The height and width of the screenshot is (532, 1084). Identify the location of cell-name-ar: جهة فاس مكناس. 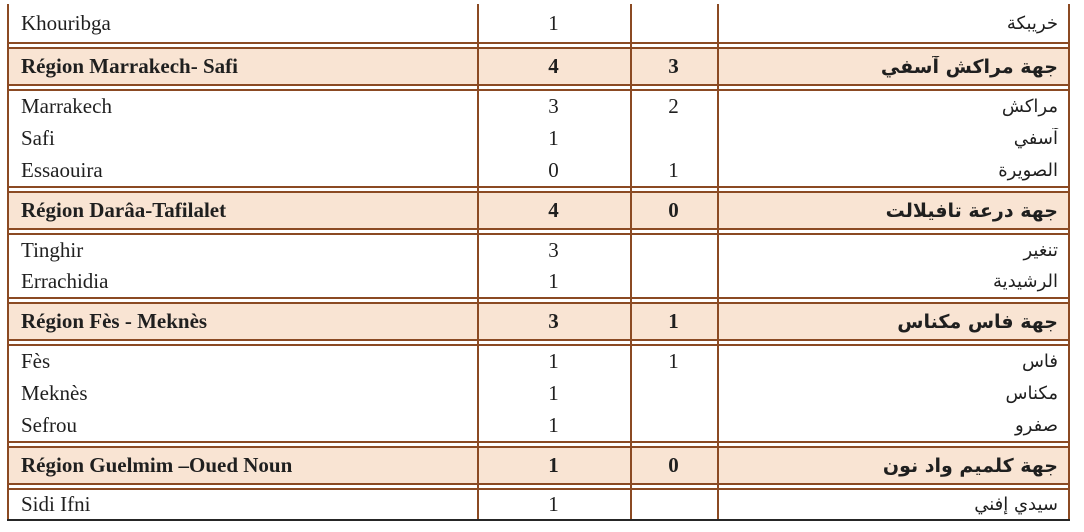
(977, 321).